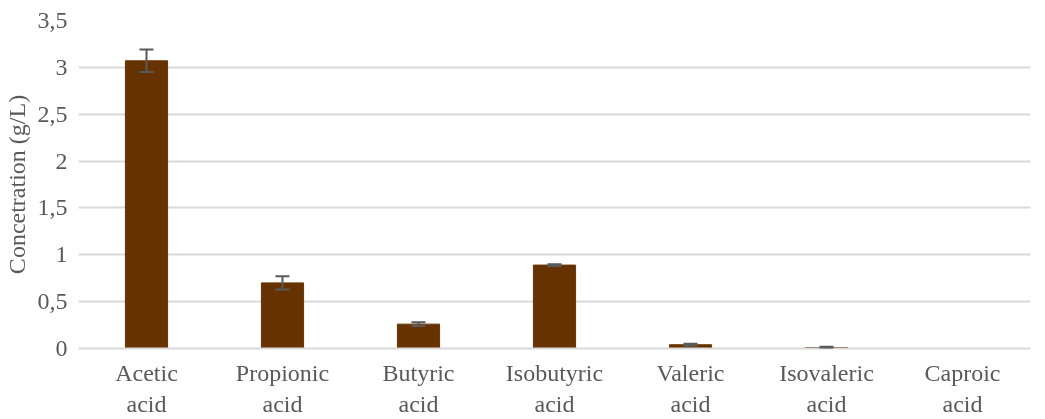 The width and height of the screenshot is (1045, 419). I want to click on y-tick-label: 0, so click(61, 348).